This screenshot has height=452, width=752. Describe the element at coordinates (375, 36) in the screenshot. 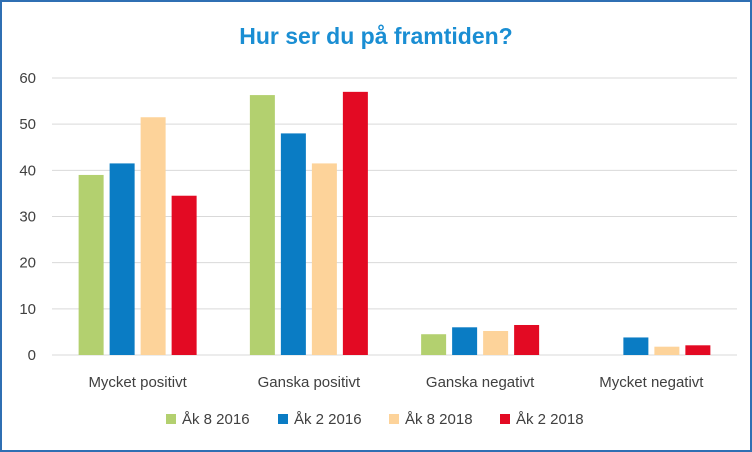

I see `chart-title: Hur ser du på framtiden?` at that location.